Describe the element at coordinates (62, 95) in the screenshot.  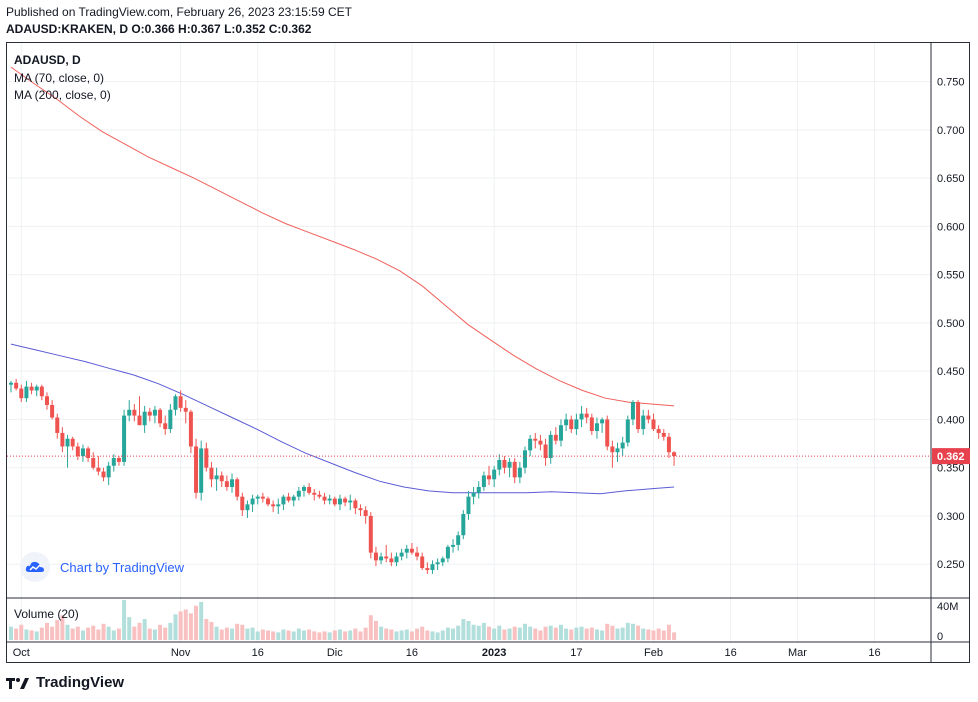
I see `legend-ma200: MA (200, close, 0)` at that location.